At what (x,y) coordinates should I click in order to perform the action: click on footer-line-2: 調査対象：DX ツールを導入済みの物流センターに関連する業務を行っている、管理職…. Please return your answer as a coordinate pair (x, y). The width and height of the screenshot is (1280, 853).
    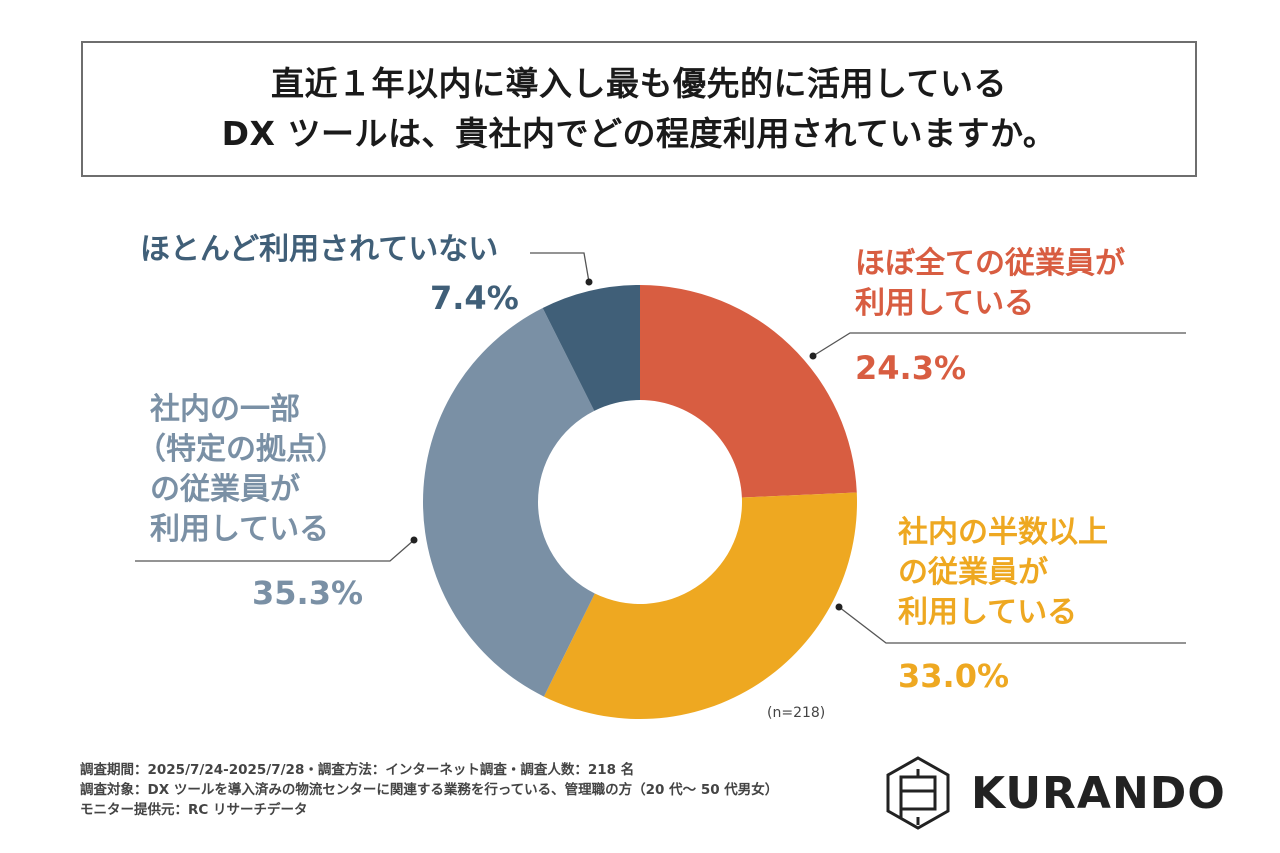
    Looking at the image, I should click on (429, 790).